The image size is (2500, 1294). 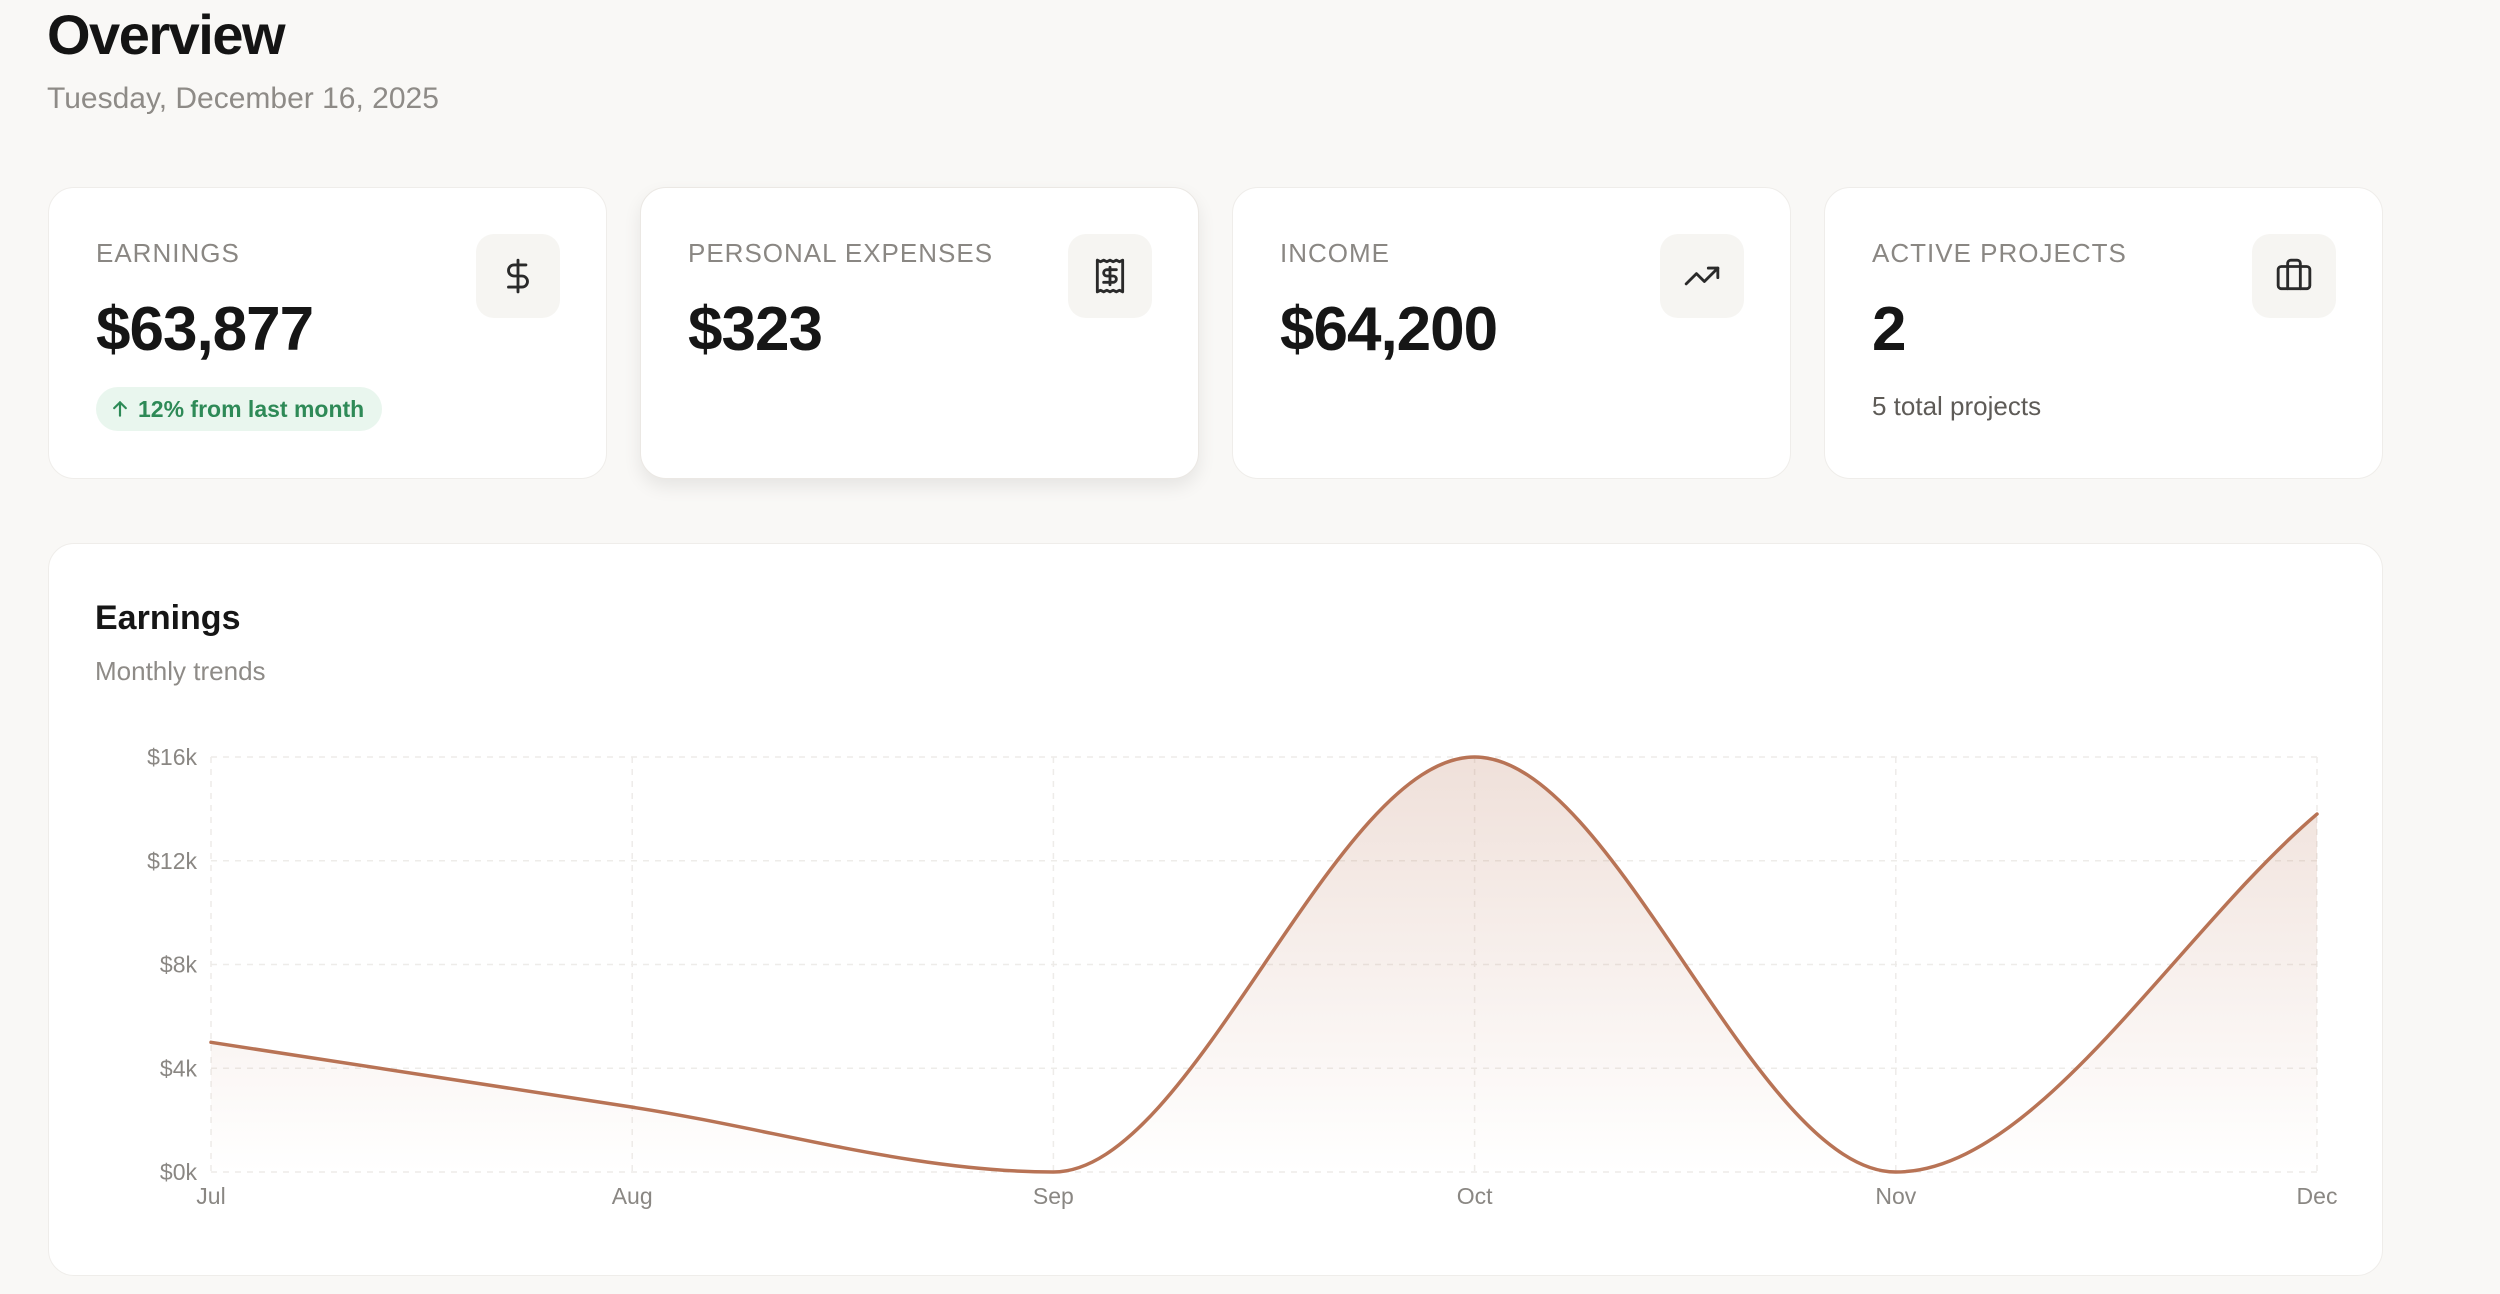 What do you see at coordinates (243, 98) in the screenshot?
I see `page-date: Tuesday, December 16, 2025` at bounding box center [243, 98].